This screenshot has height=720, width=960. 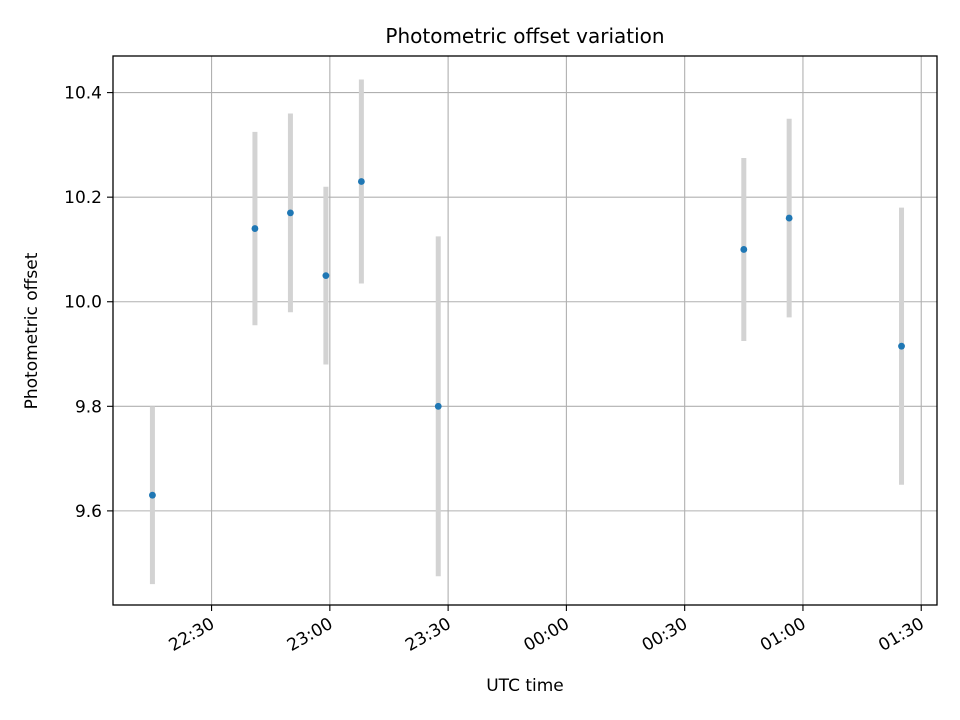 I want to click on chart-title: Photometric offset variation, so click(x=524, y=36).